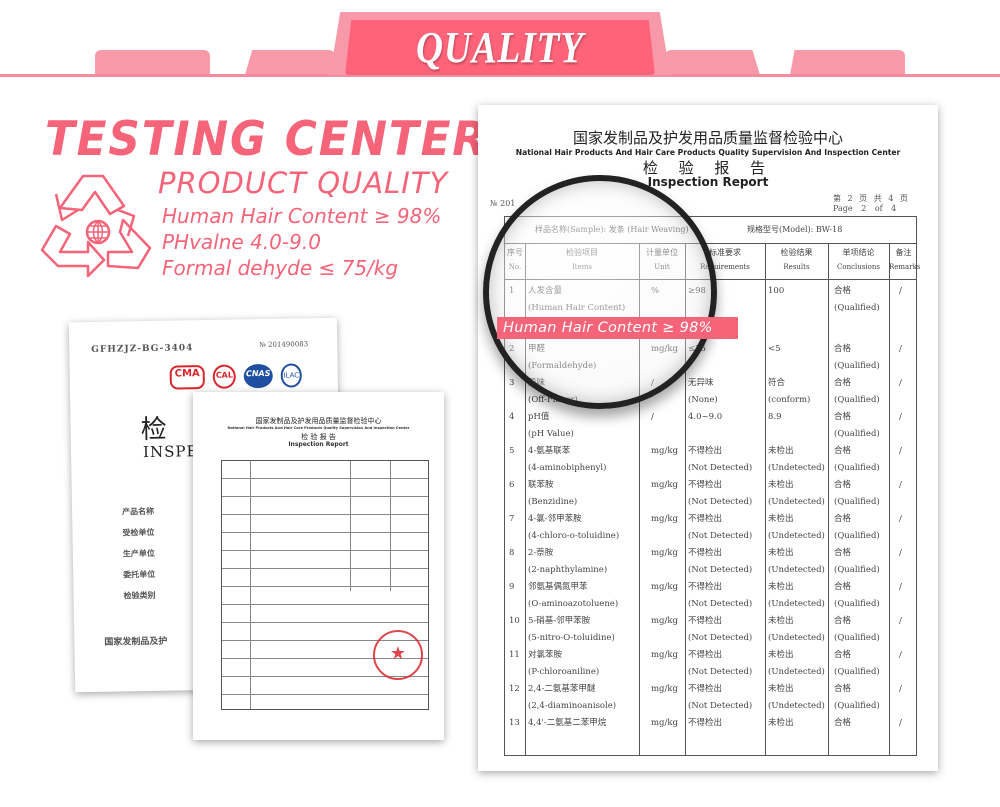 This screenshot has height=807, width=1000. I want to click on spec-ph: PHvalne 4.0-9.0, so click(241, 242).